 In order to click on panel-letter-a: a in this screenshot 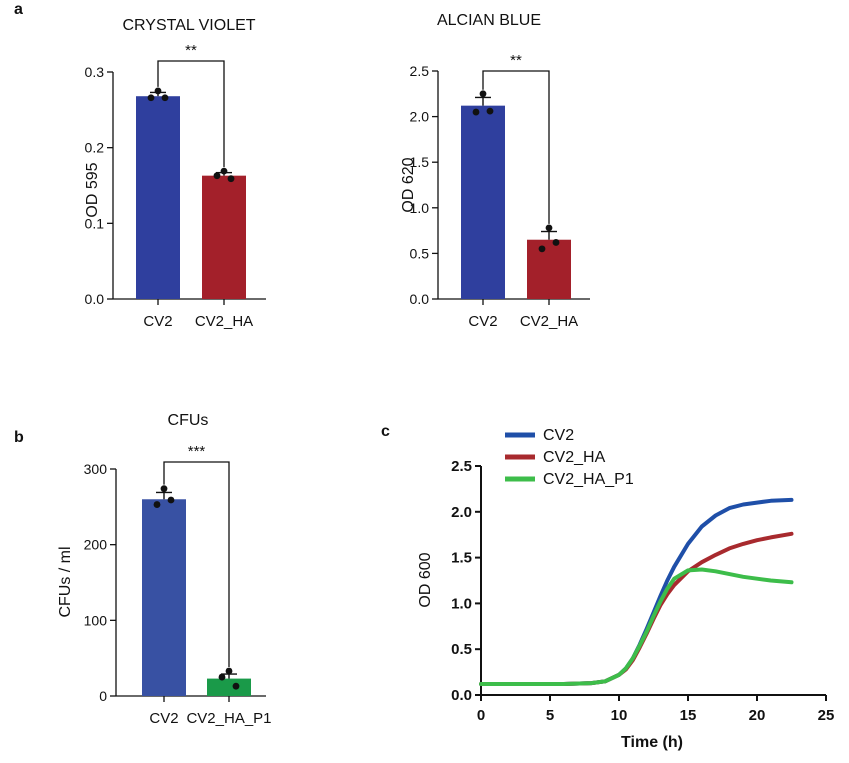, I will do `click(18, 9)`.